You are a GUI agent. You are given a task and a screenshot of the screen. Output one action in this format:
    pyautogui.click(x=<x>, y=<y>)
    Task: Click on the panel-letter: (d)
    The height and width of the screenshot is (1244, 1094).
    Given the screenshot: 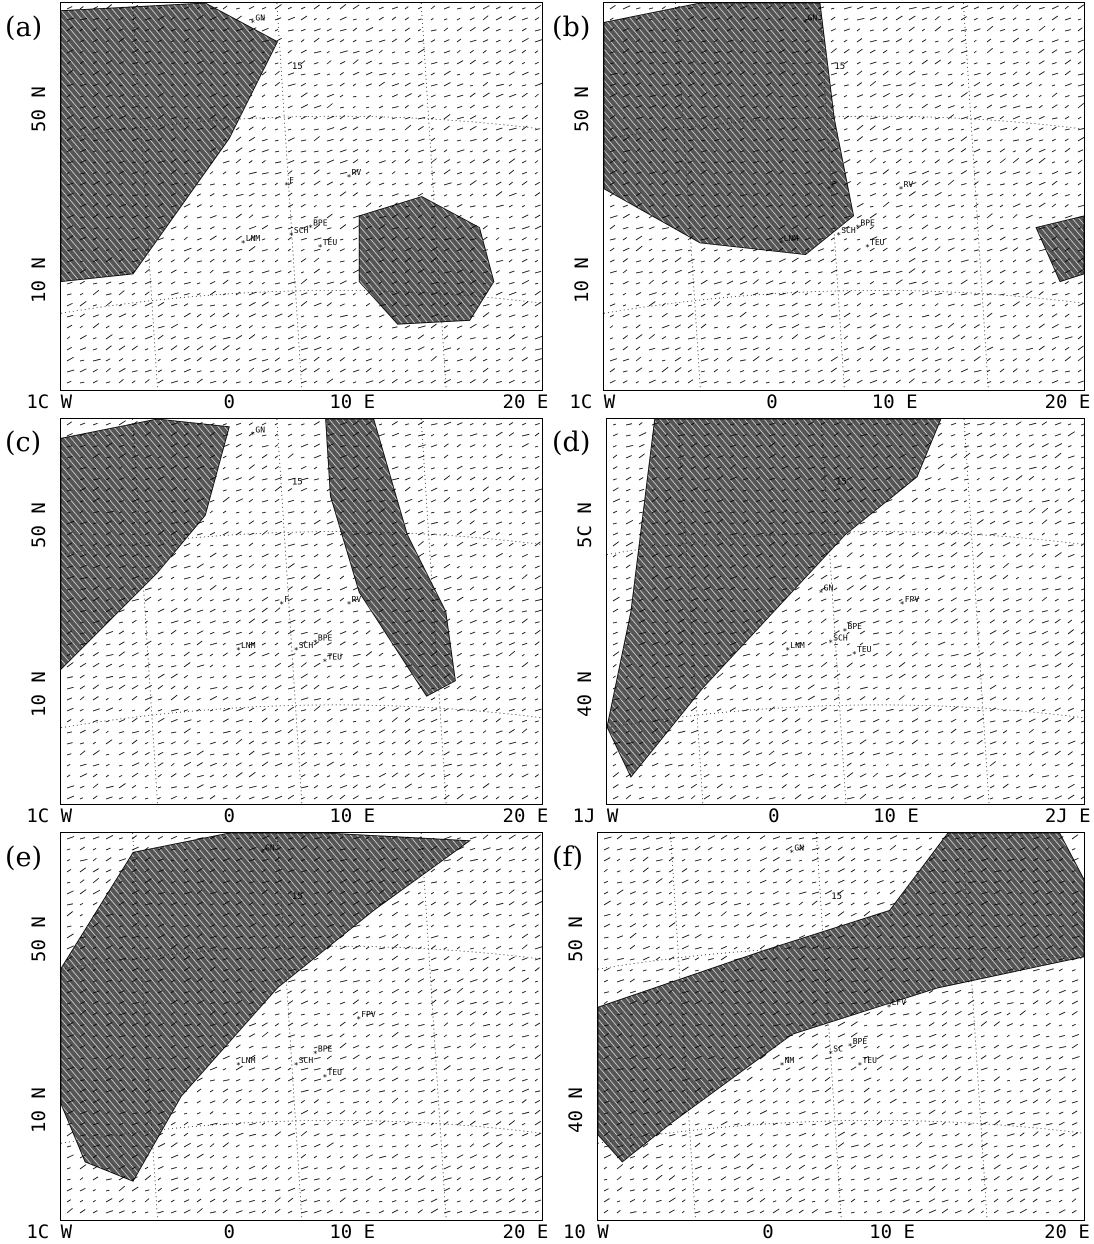 What is the action you would take?
    pyautogui.click(x=571, y=442)
    